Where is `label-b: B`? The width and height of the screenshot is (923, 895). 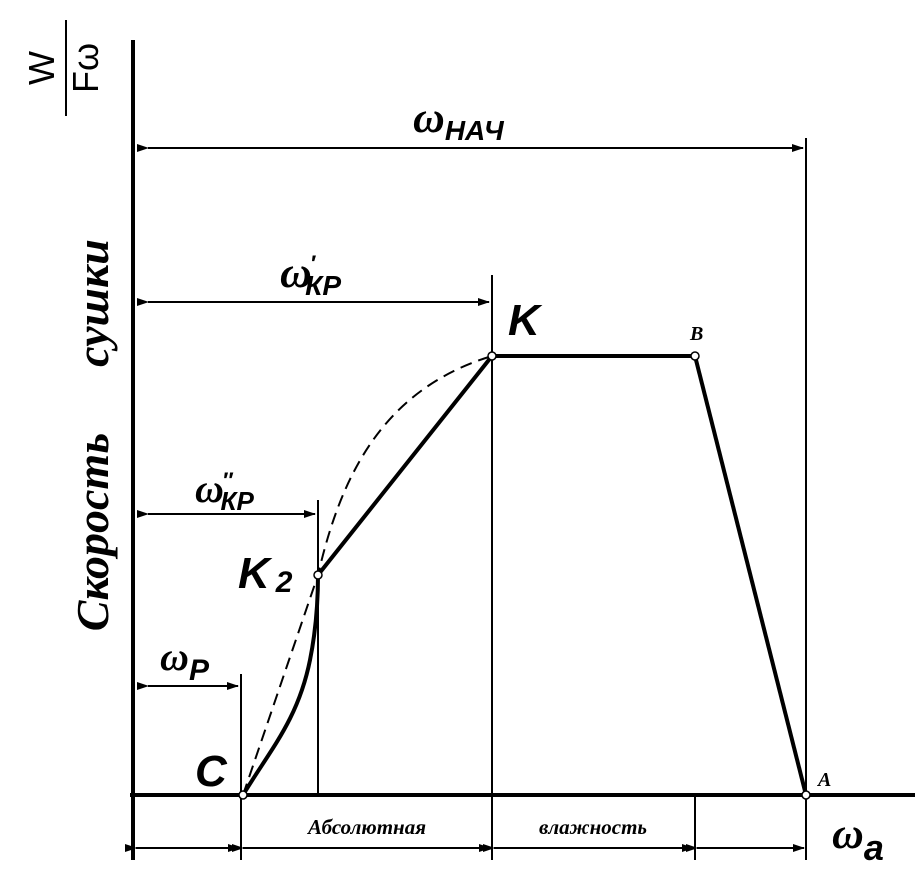
label-b: B is located at coordinates (696, 334).